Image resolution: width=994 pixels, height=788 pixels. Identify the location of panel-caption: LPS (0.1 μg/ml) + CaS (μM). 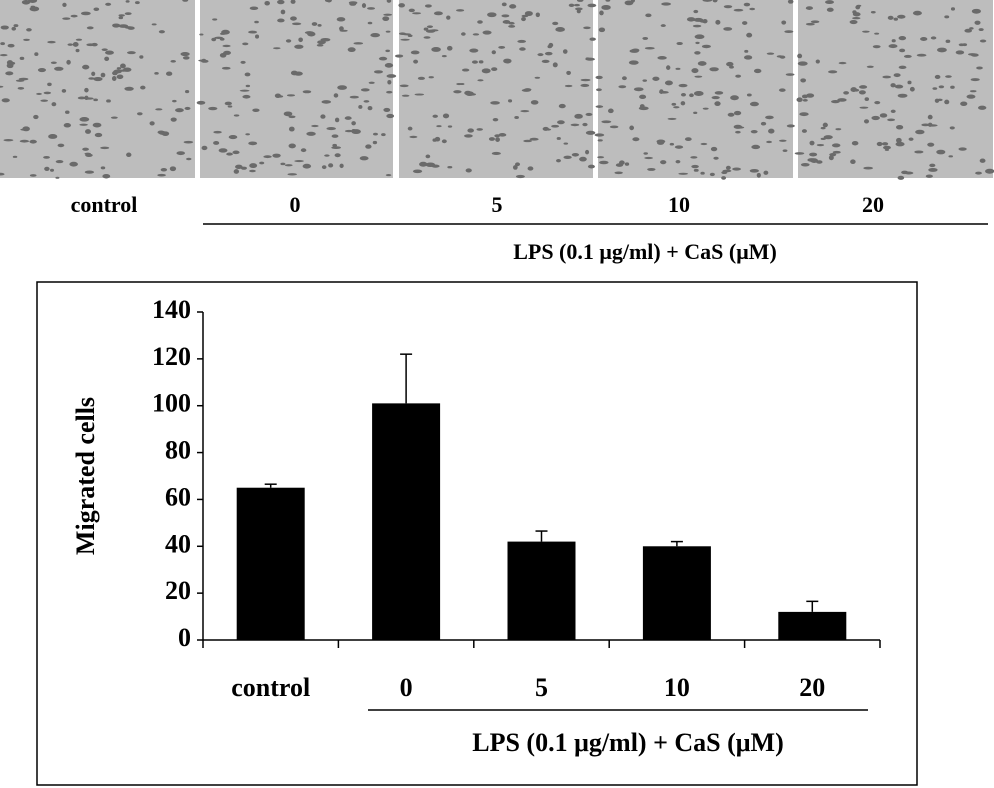
(645, 251).